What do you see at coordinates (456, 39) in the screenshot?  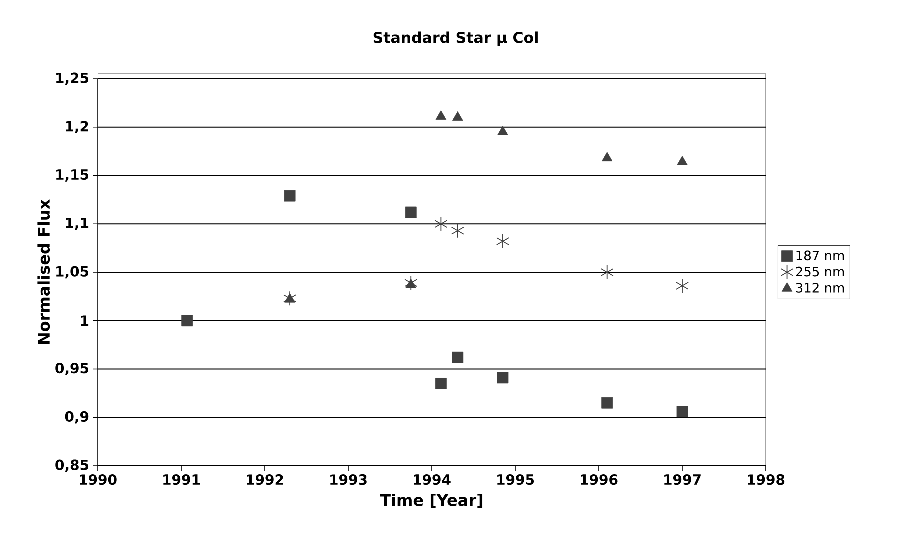 I see `chart-title: Standard Star µ Col` at bounding box center [456, 39].